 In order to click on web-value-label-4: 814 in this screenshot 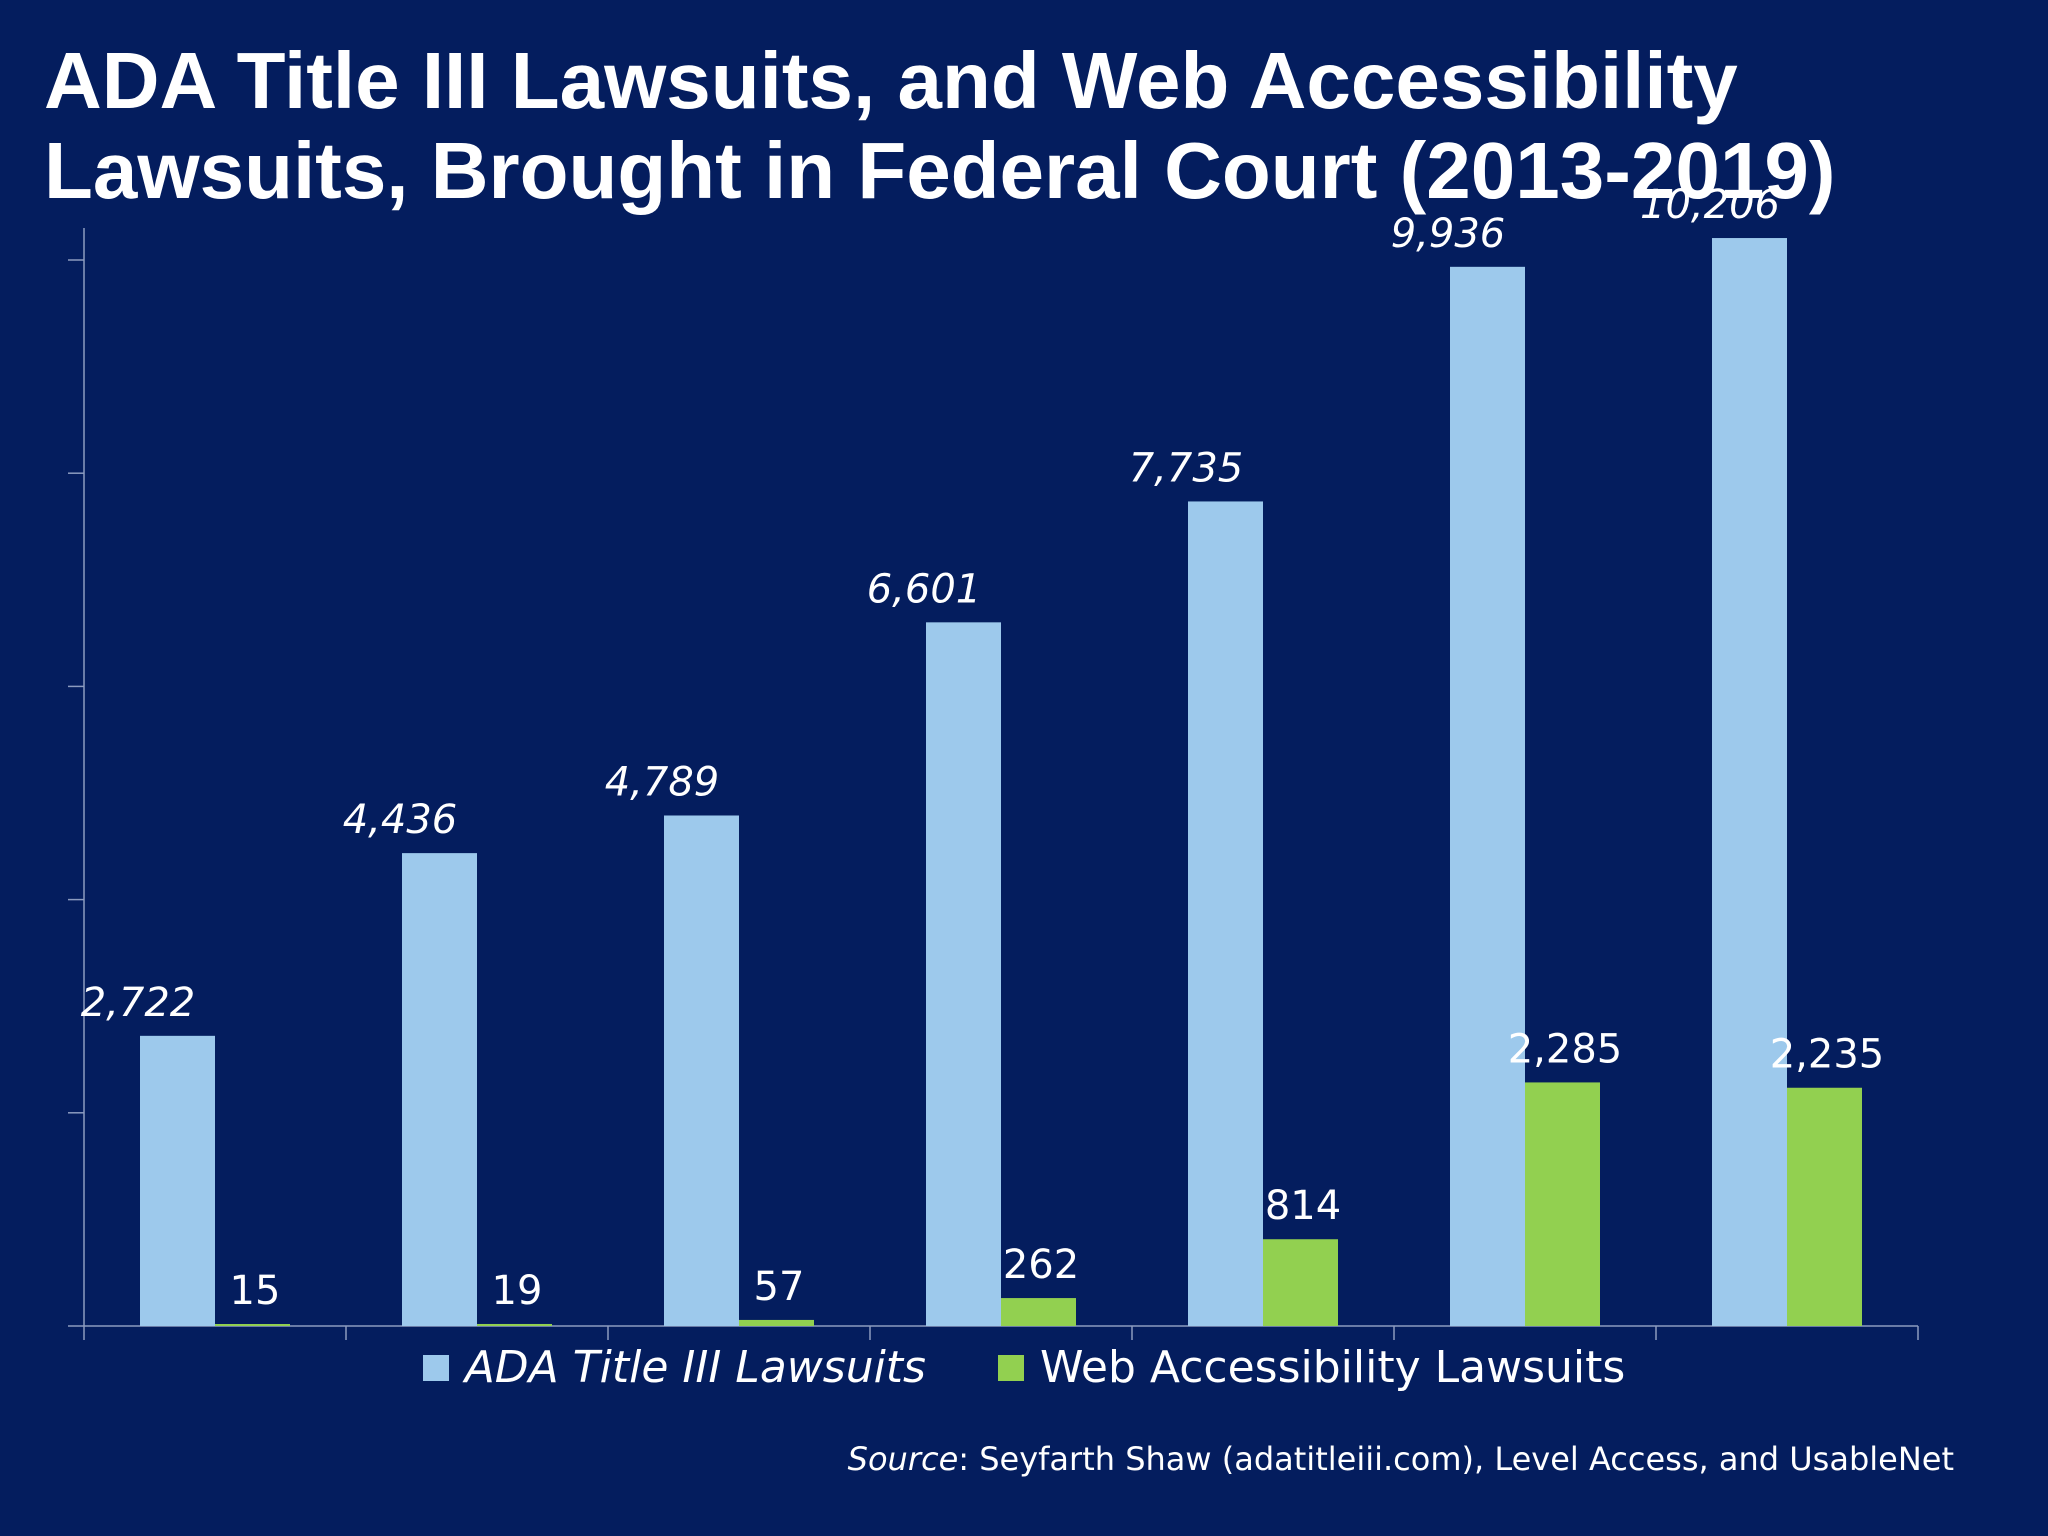, I will do `click(1303, 1206)`.